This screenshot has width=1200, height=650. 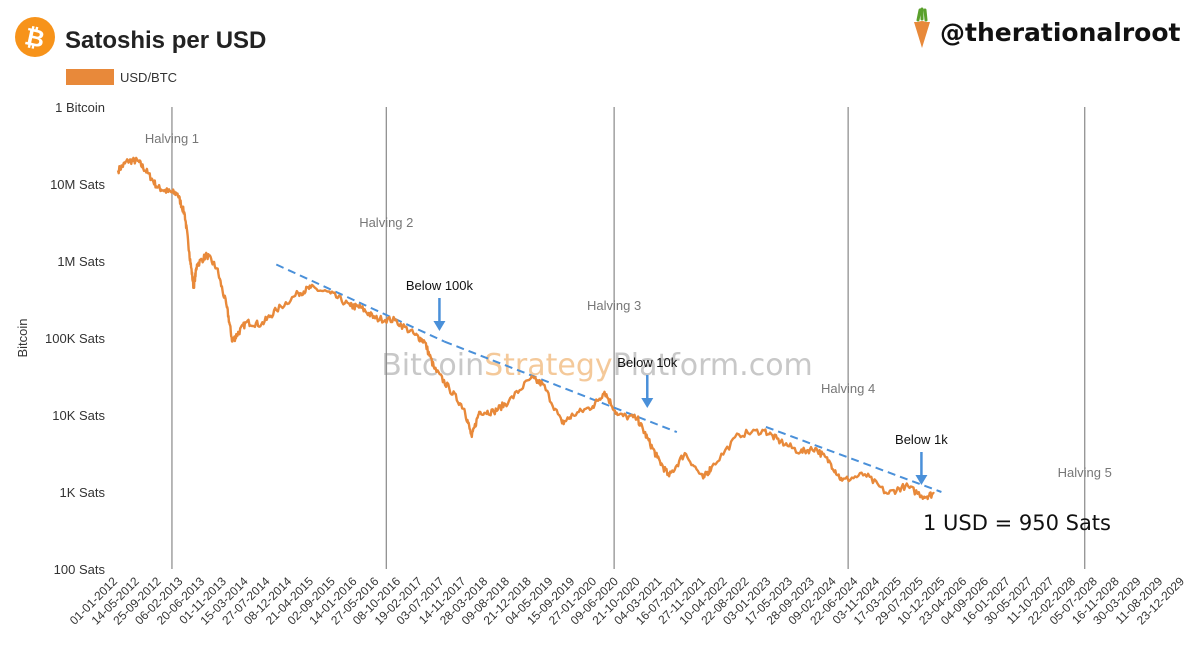 I want to click on halving-label: Halving 4, so click(x=848, y=388).